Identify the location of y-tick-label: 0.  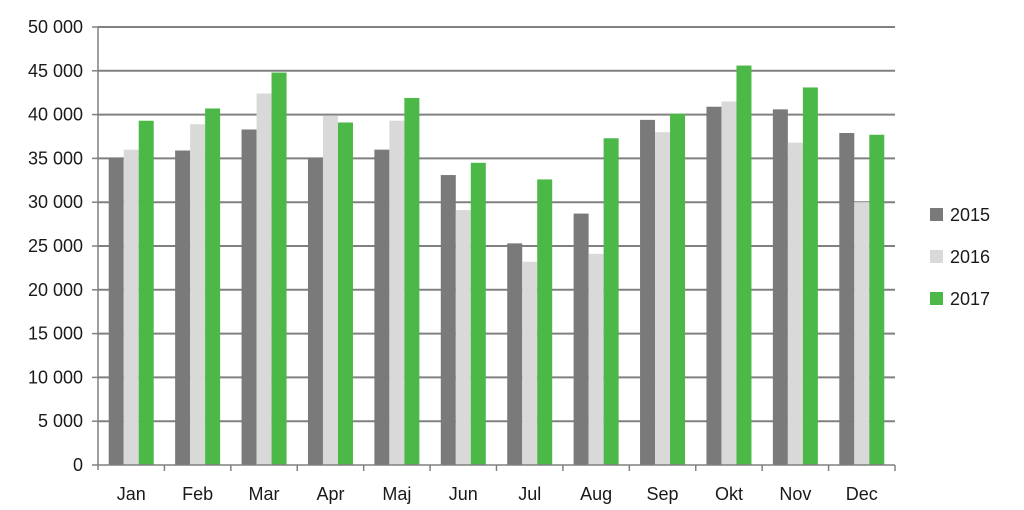
(78, 465).